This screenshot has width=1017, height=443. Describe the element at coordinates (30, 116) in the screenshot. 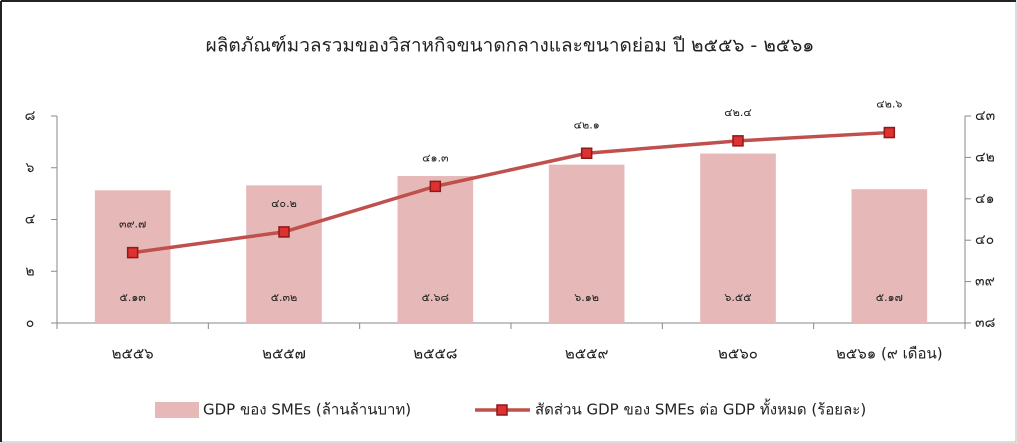

I see `y-tick-label: ๘` at that location.